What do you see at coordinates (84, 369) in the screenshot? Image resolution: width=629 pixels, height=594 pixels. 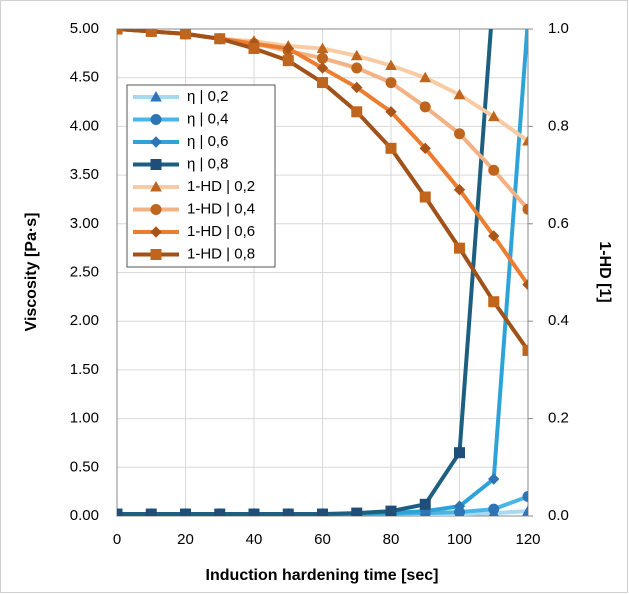 I see `y-tick-label: 1.50` at bounding box center [84, 369].